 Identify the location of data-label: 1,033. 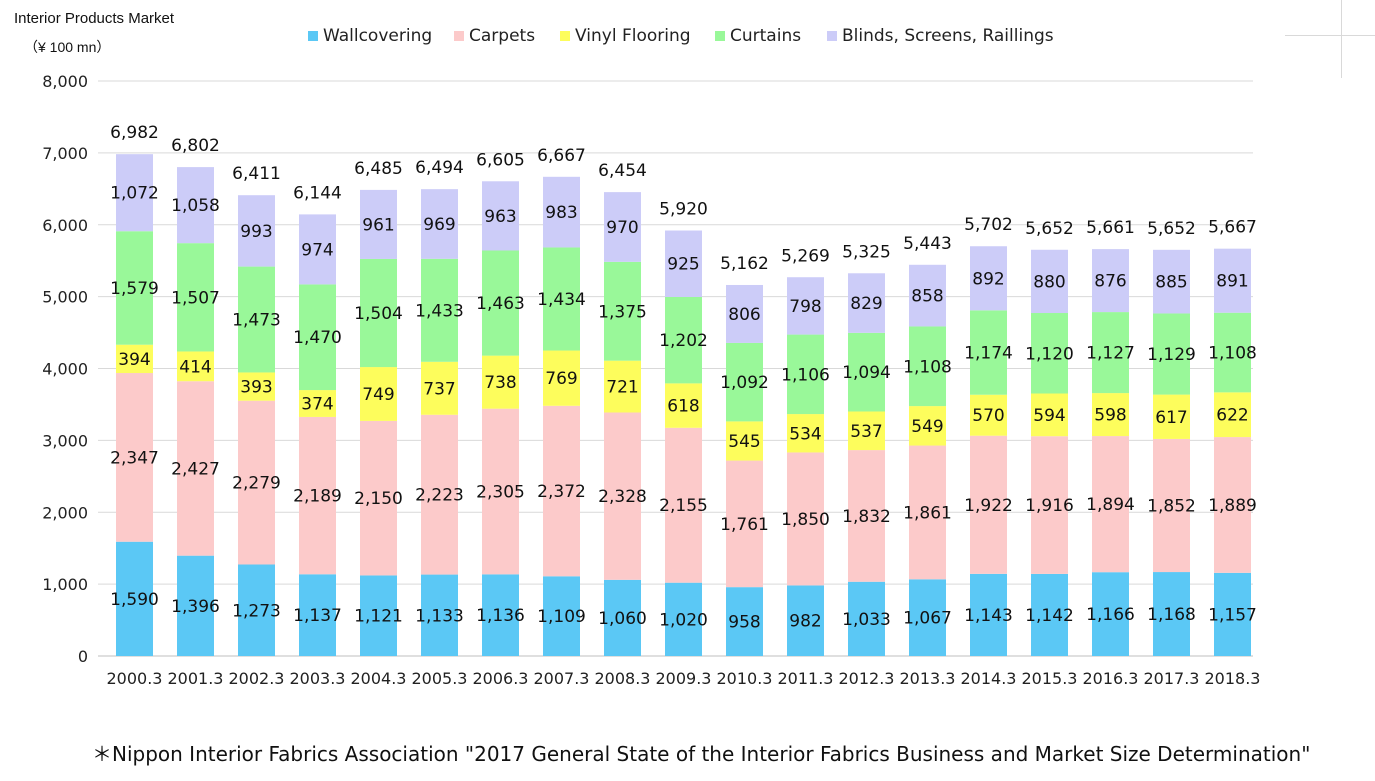
(866, 620).